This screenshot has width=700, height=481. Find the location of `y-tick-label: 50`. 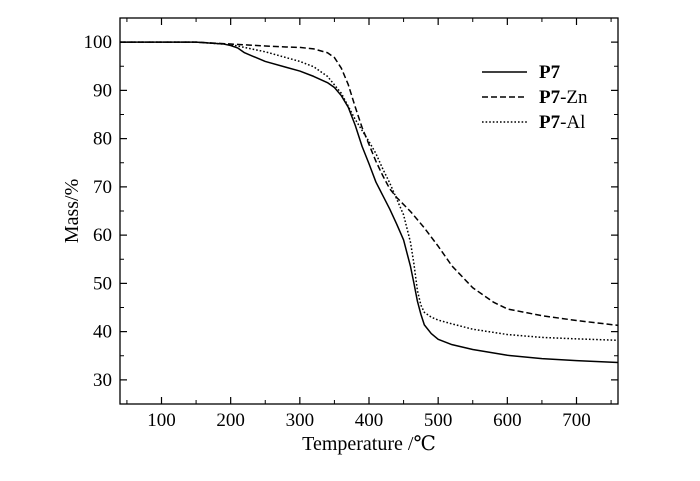

y-tick-label: 50 is located at coordinates (102, 283).